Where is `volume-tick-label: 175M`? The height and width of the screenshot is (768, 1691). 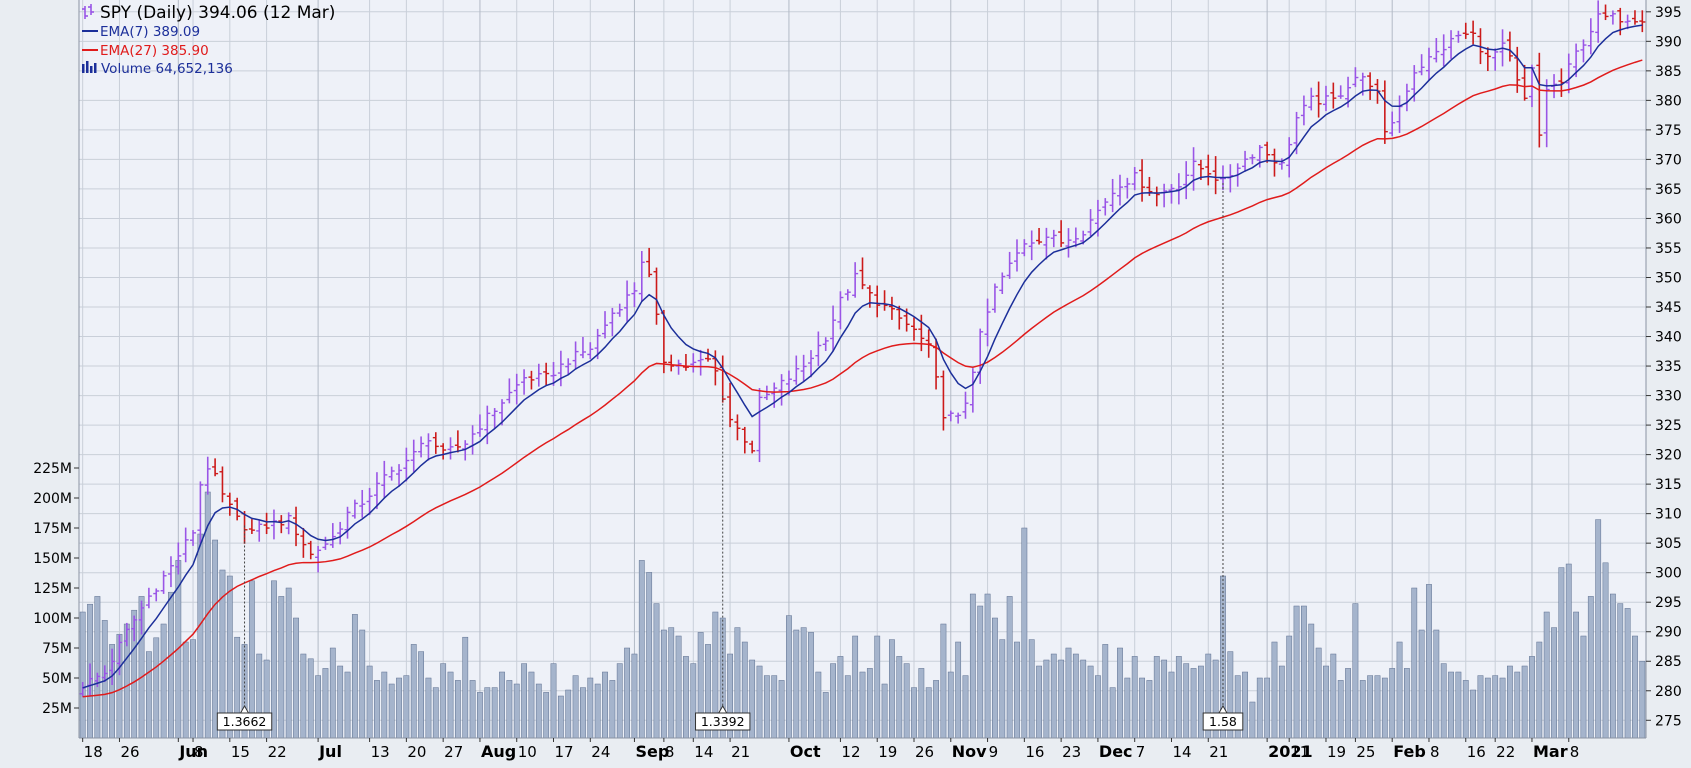
volume-tick-label: 175M is located at coordinates (52, 529).